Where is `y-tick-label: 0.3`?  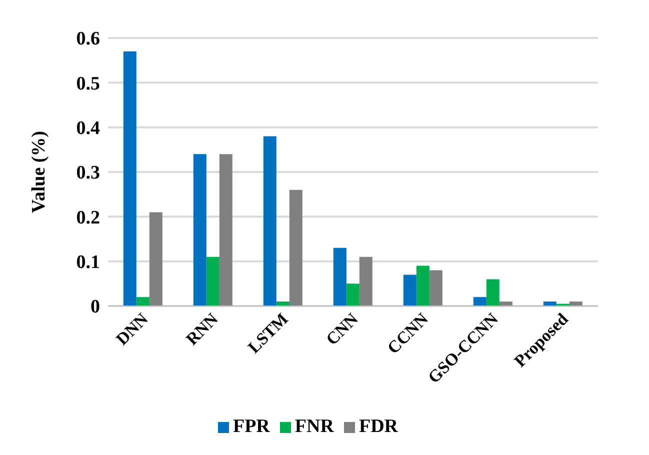
y-tick-label: 0.3 is located at coordinates (88, 173).